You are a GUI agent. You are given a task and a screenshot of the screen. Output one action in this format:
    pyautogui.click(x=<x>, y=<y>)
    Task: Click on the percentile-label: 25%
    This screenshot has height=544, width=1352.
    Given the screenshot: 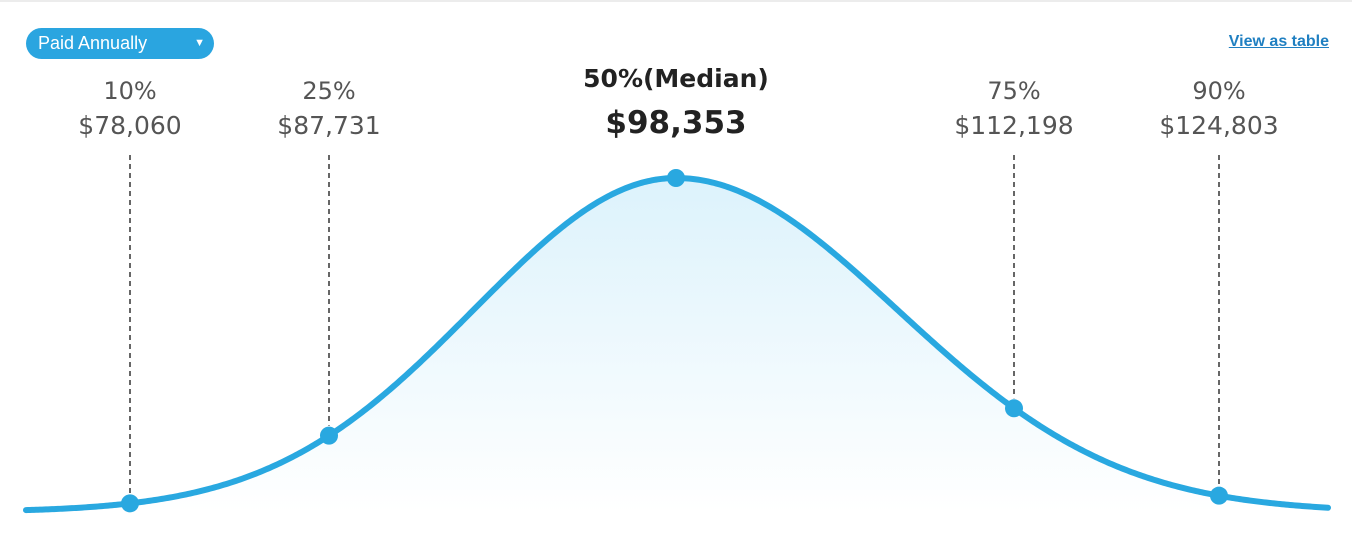 What is the action you would take?
    pyautogui.click(x=328, y=91)
    